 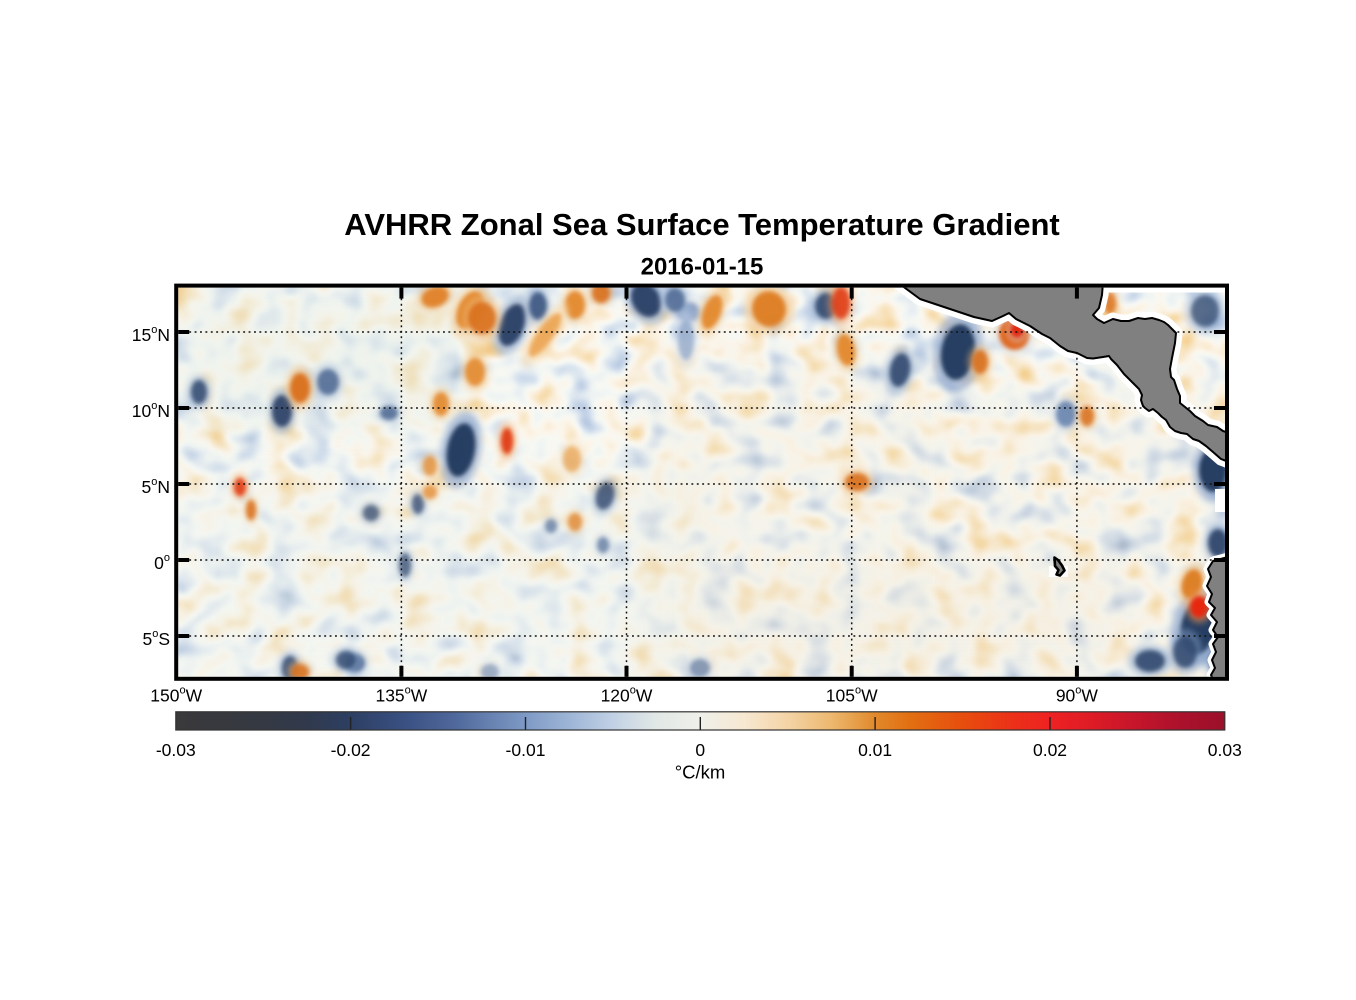 I want to click on svg-text: 15oN, so click(x=151, y=334).